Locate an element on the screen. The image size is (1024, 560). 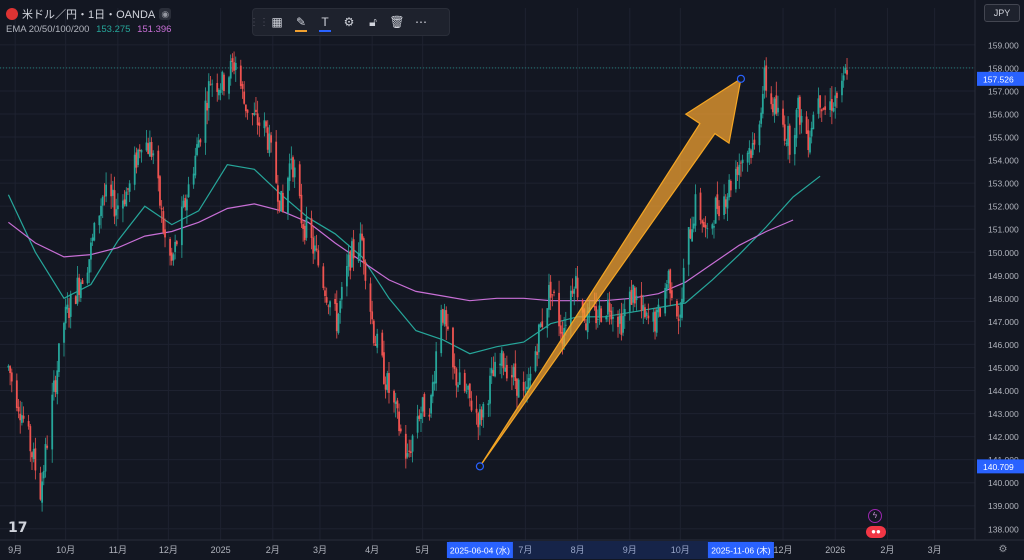
fill-color-icon: ✎ is located at coordinates (301, 22).